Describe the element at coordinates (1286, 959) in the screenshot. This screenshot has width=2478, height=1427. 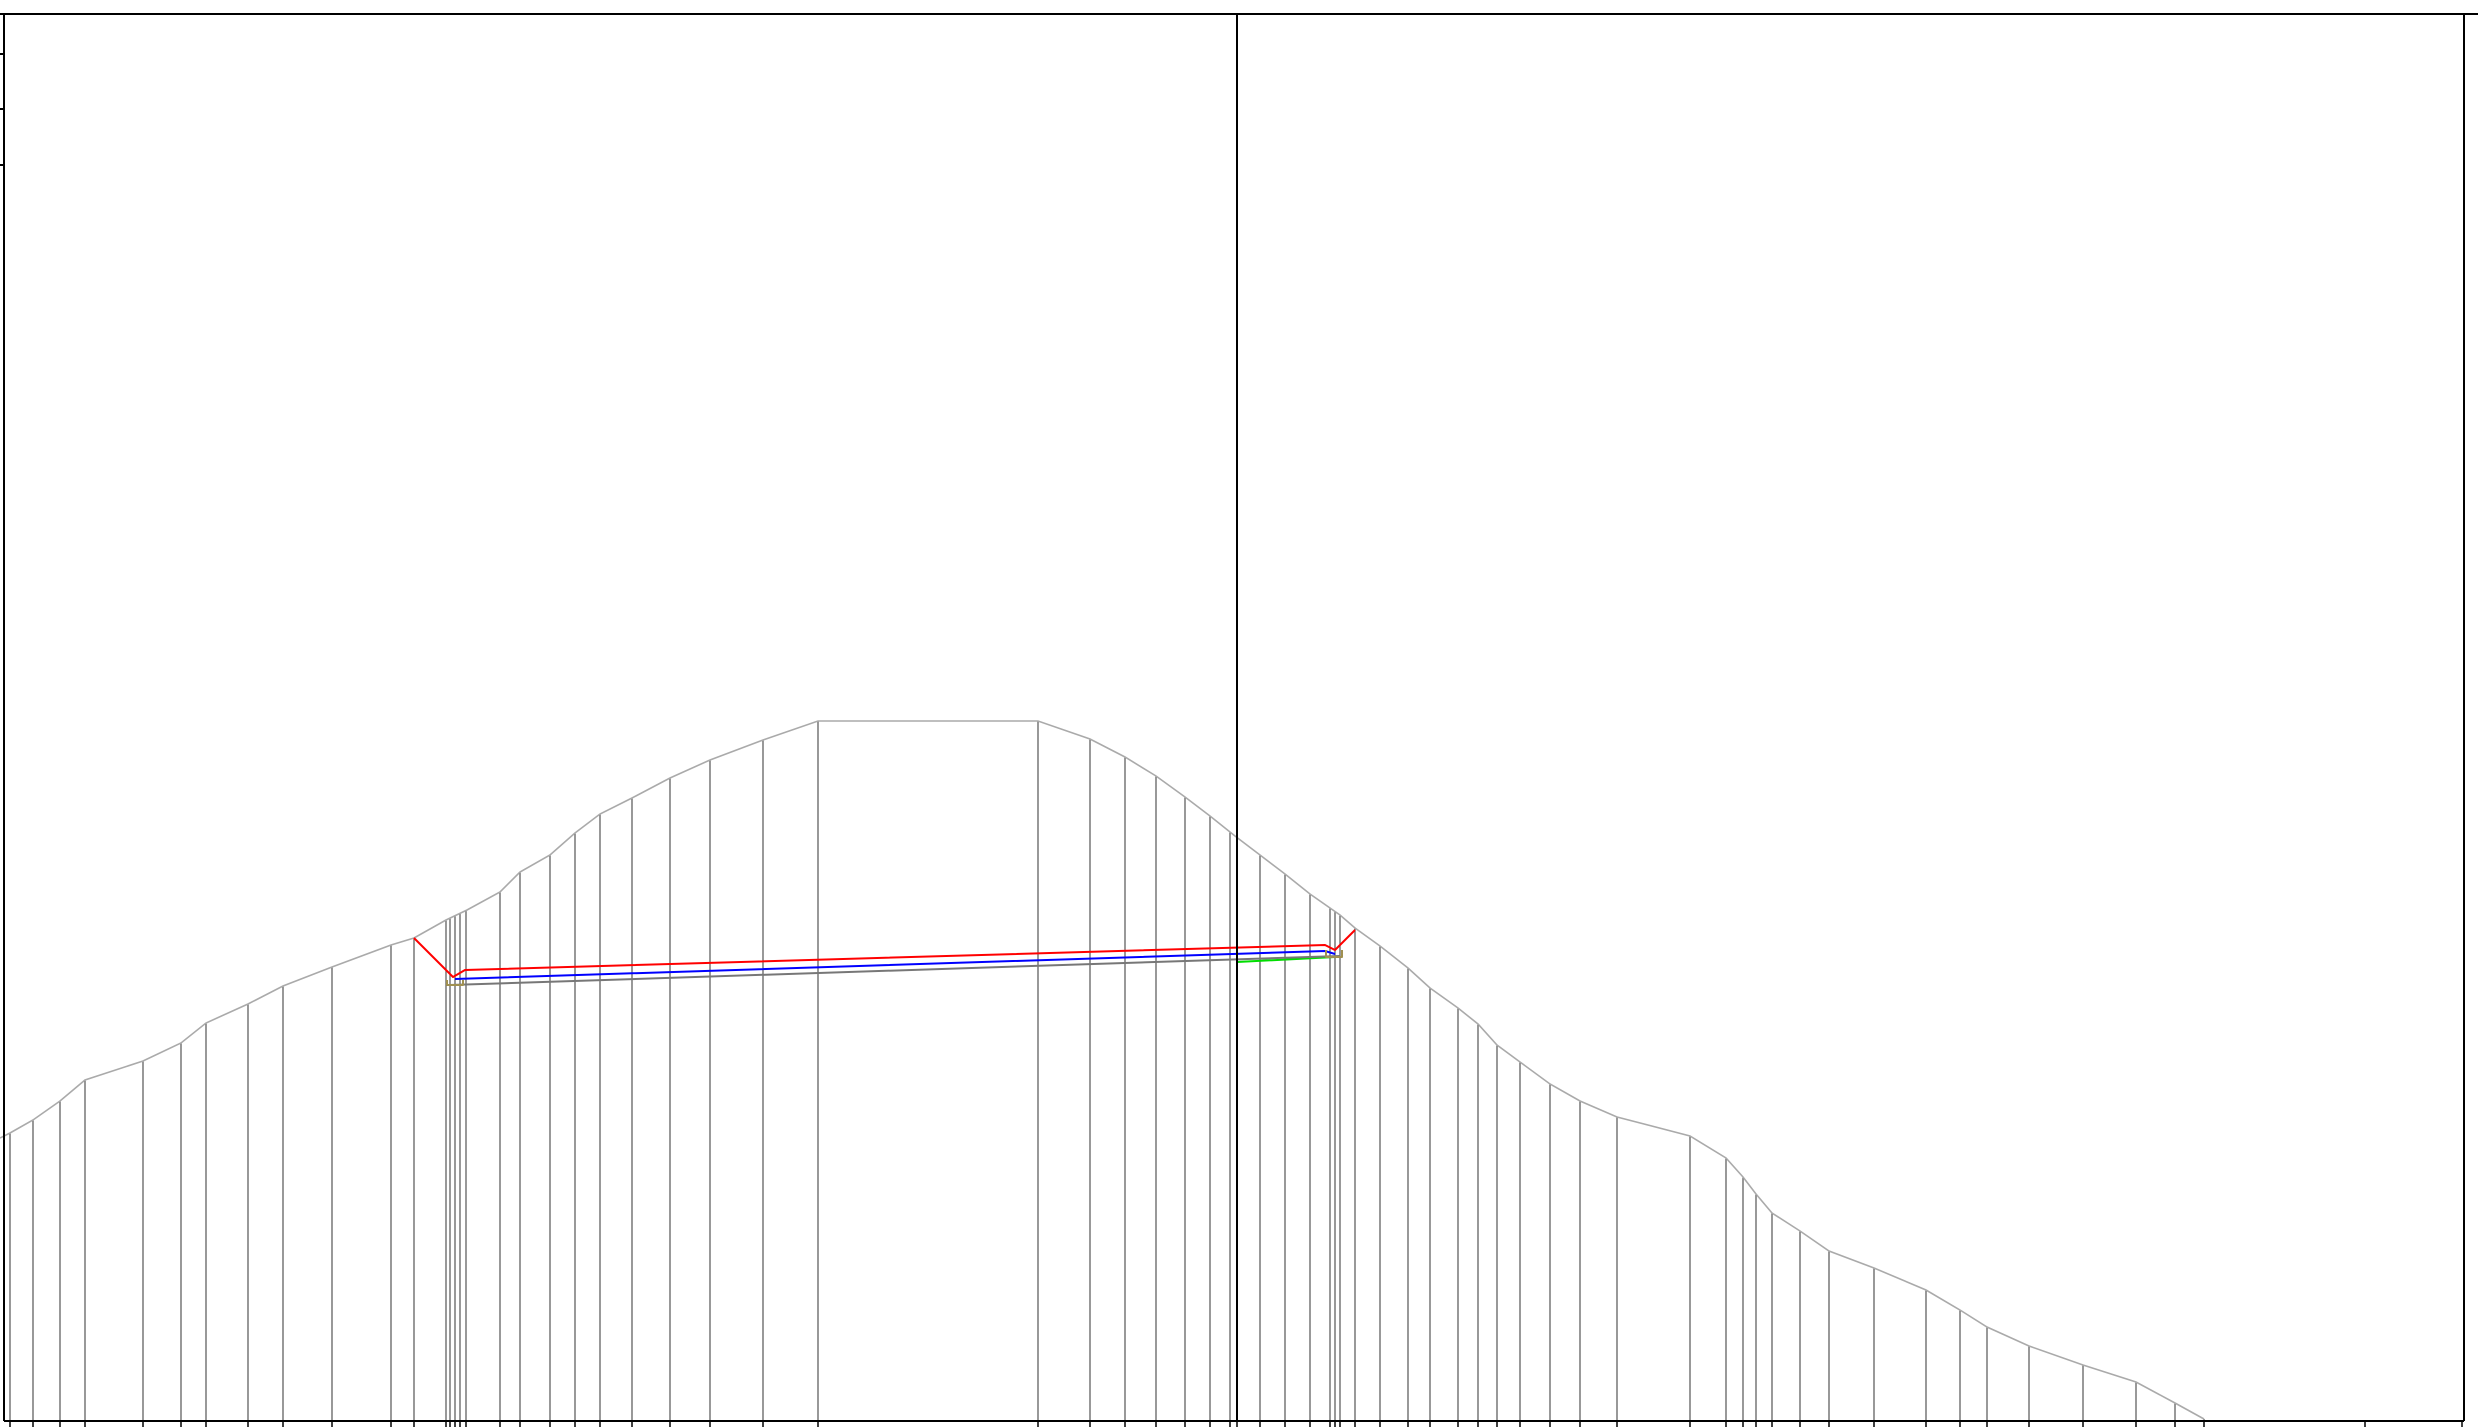
I see `design-line-green` at that location.